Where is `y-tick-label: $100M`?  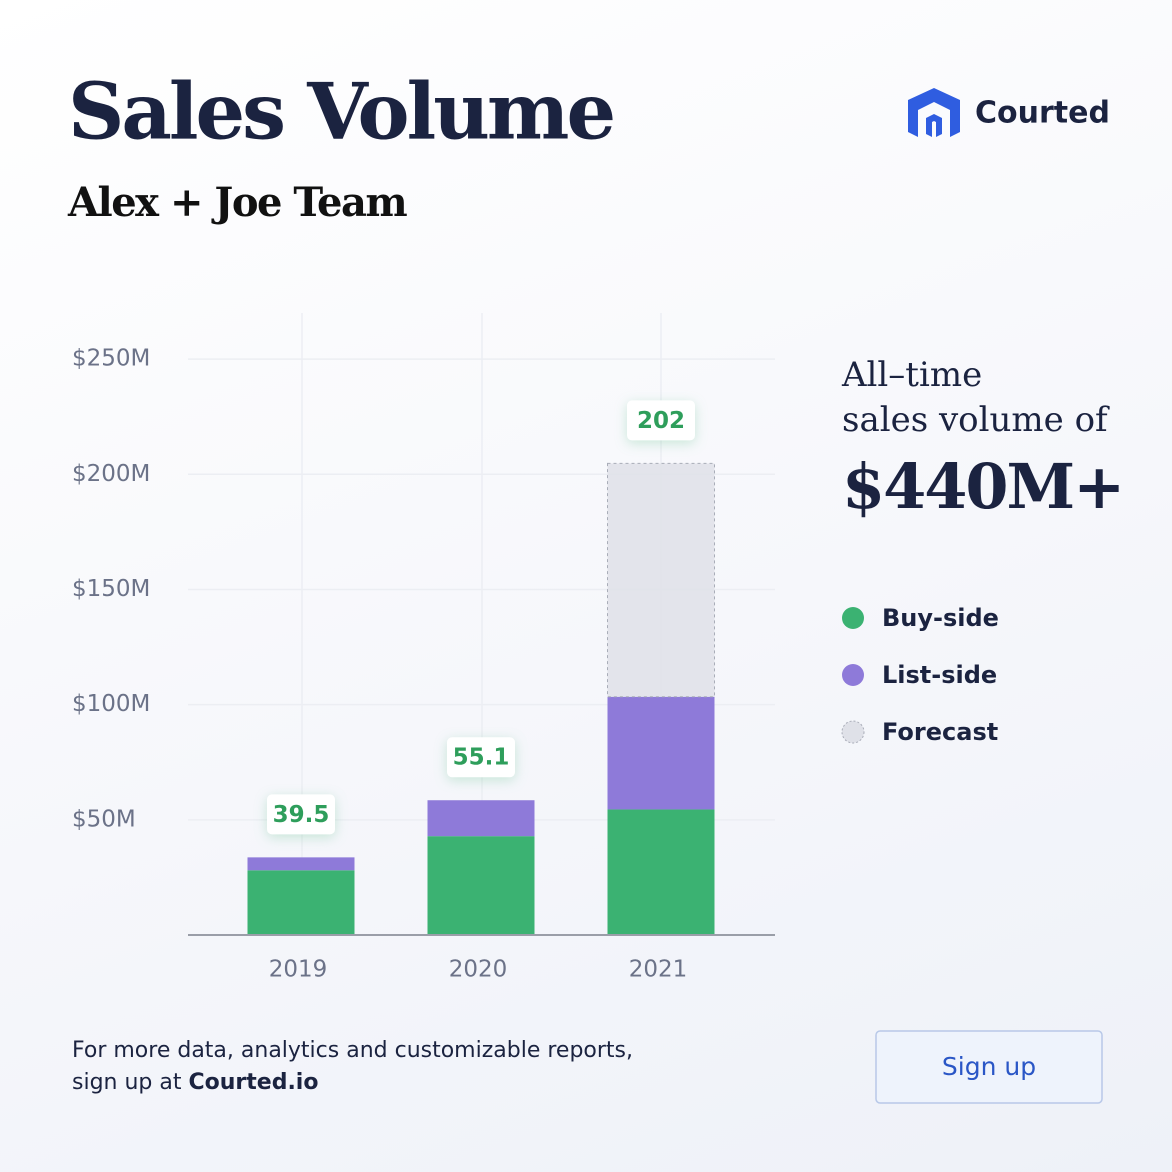 y-tick-label: $100M is located at coordinates (111, 704).